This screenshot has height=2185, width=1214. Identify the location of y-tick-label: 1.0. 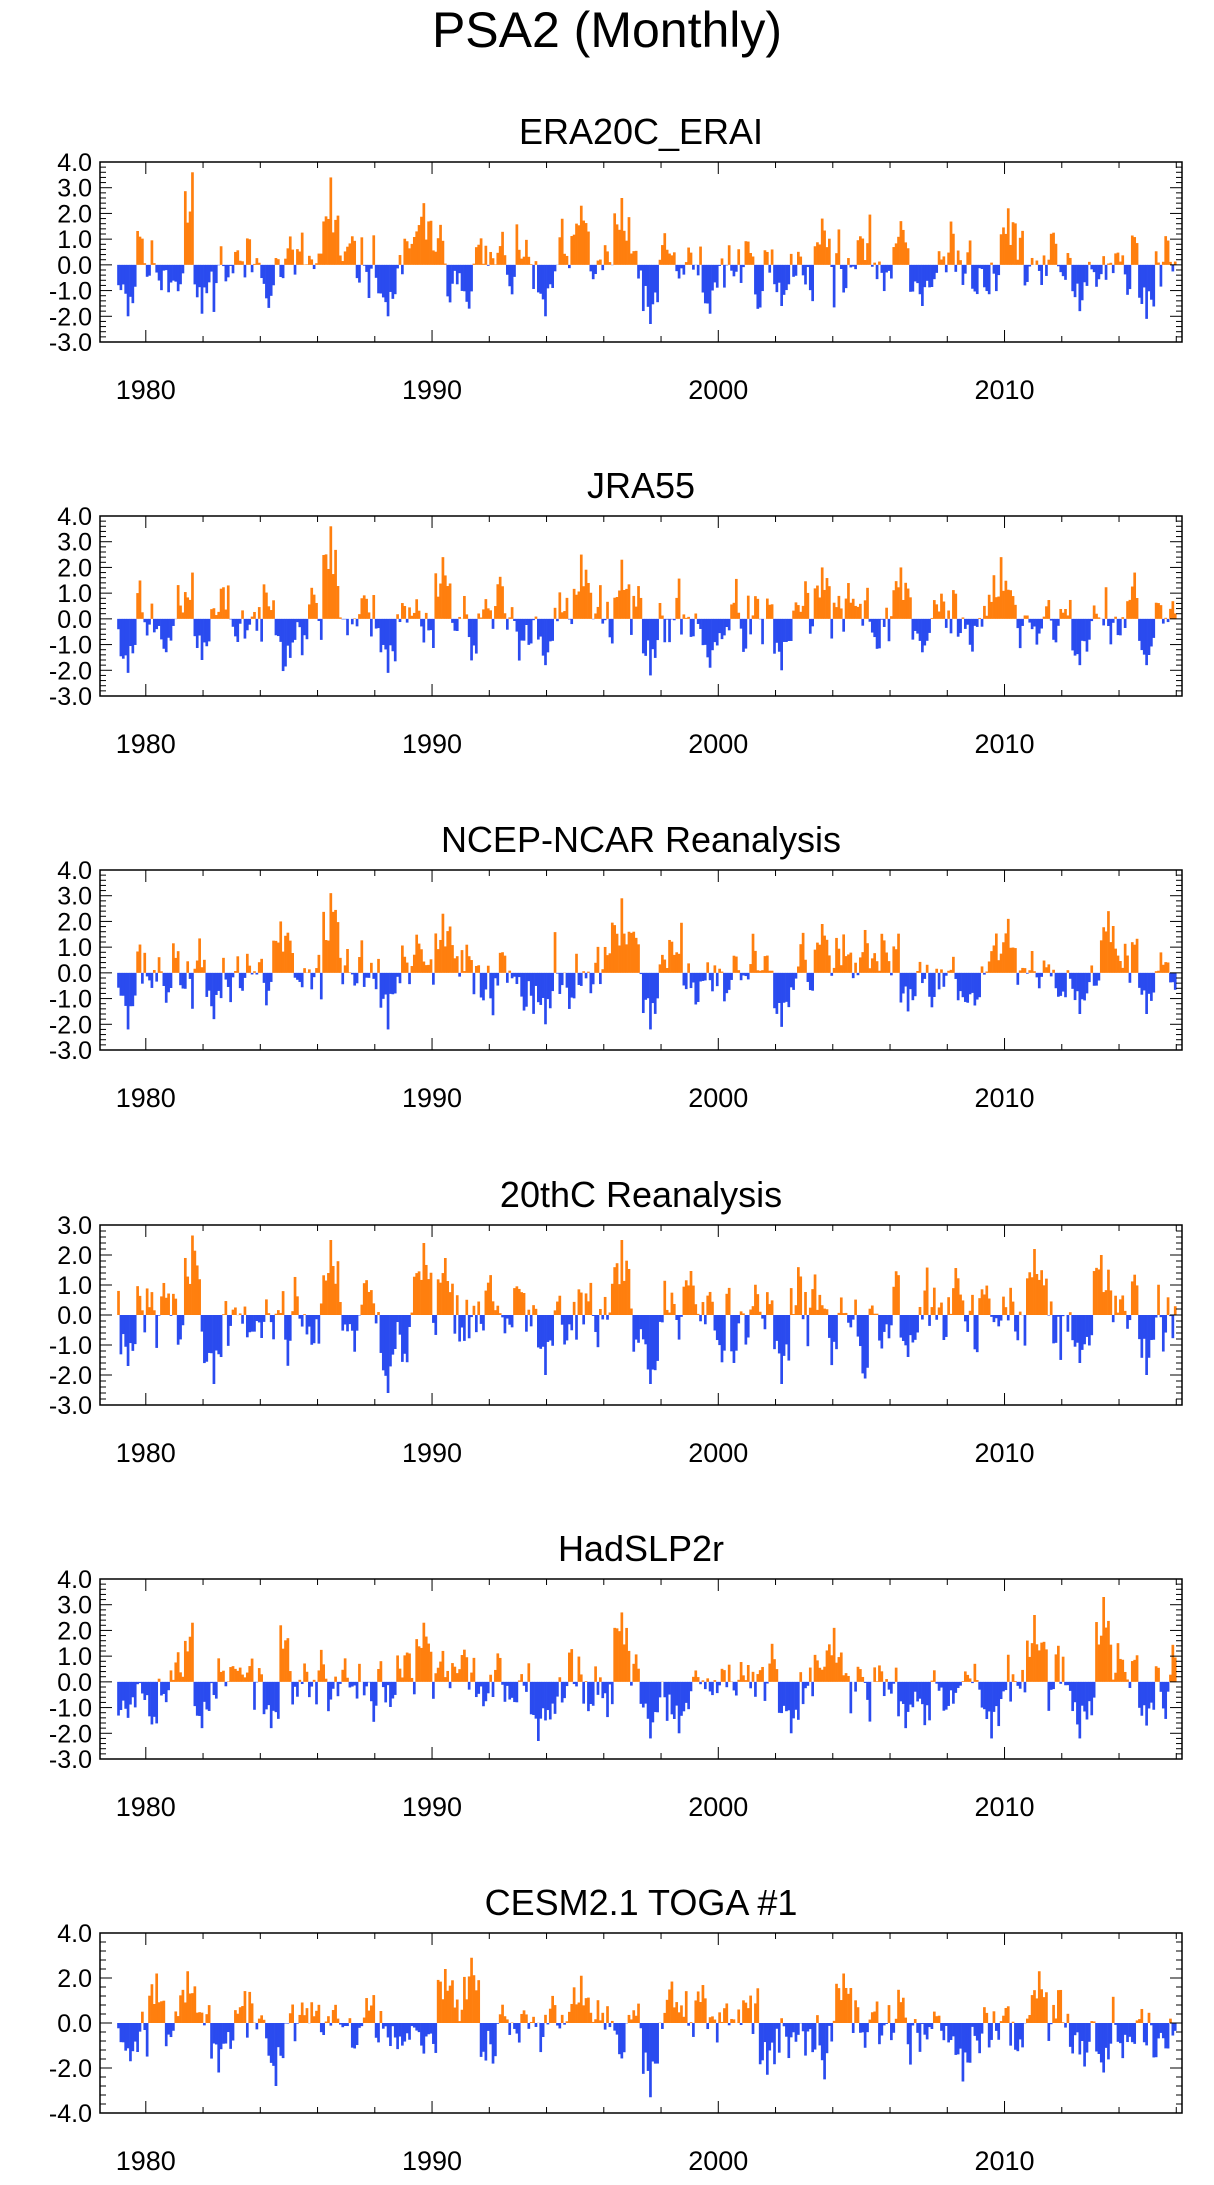
(74, 948).